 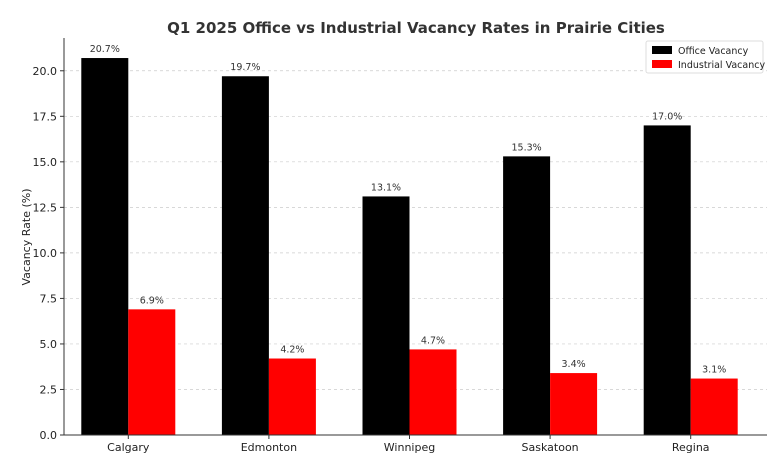 What do you see at coordinates (292, 396) in the screenshot?
I see `bar-industrial-vacancy-edmonton` at bounding box center [292, 396].